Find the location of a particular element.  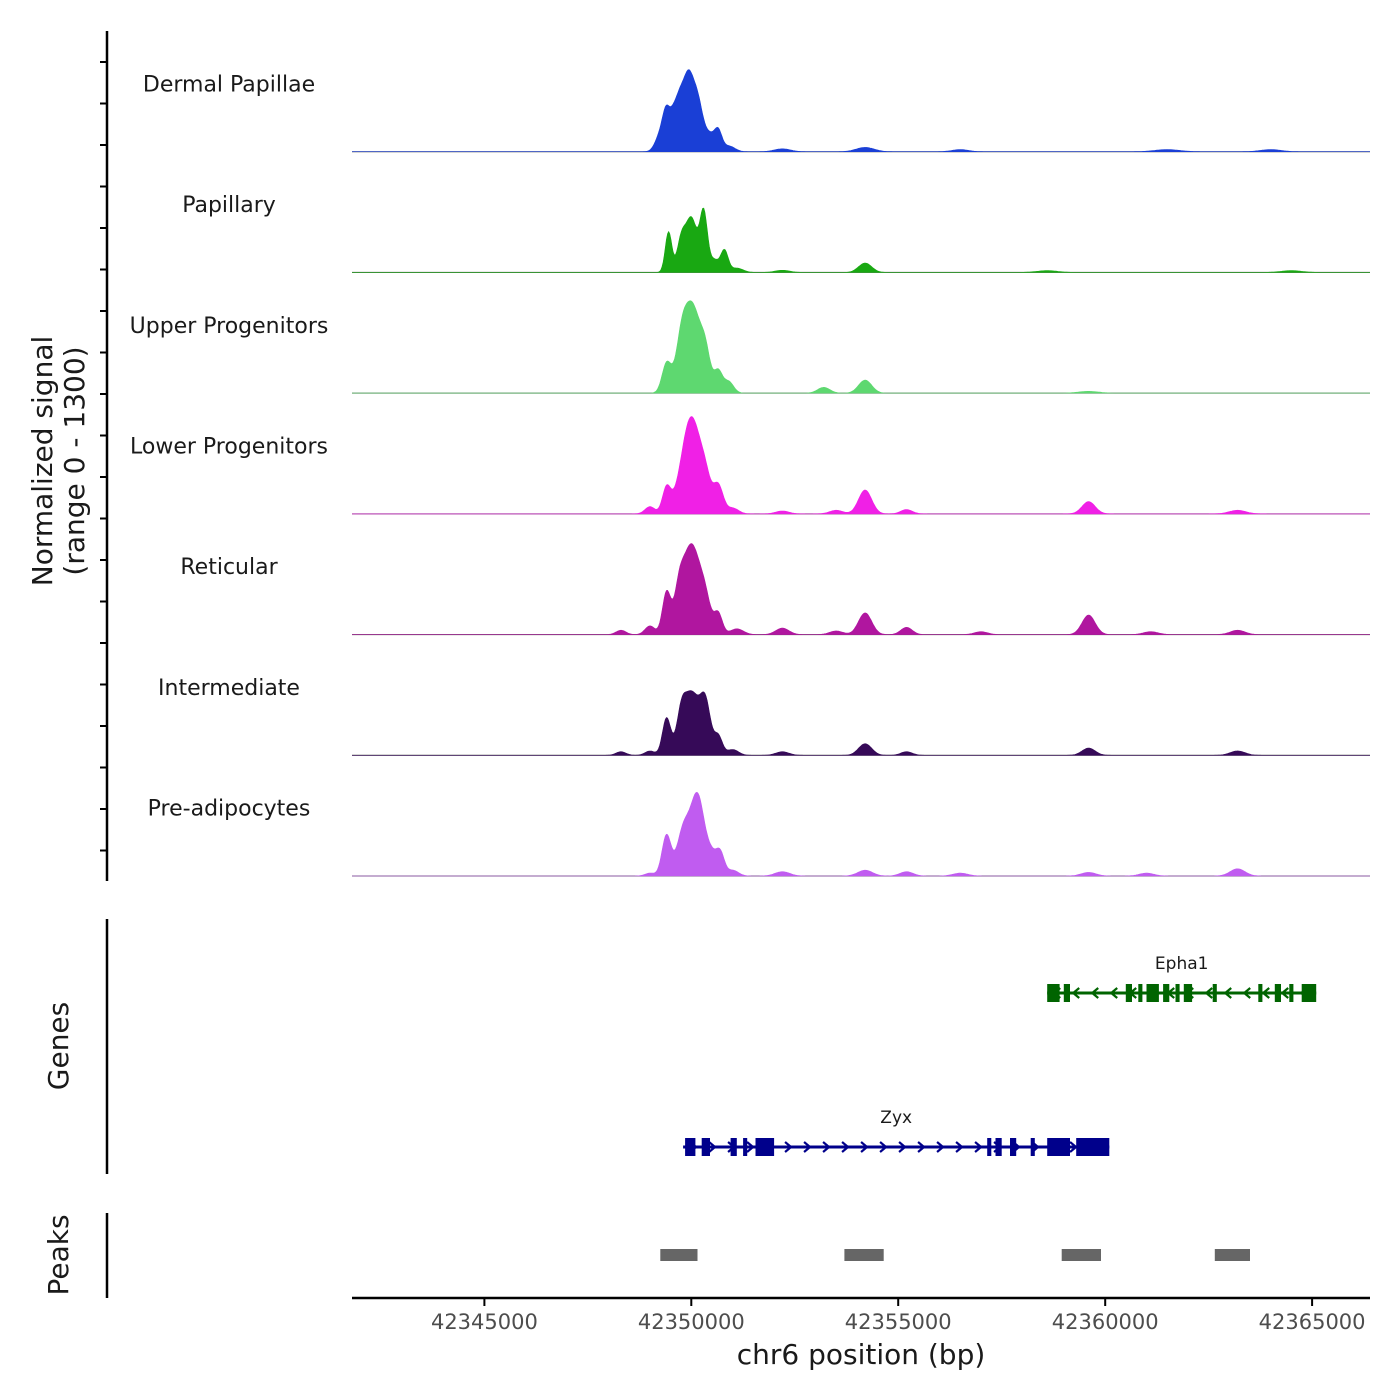

track-label-dermal-papillae: Dermal Papillae is located at coordinates (229, 84).